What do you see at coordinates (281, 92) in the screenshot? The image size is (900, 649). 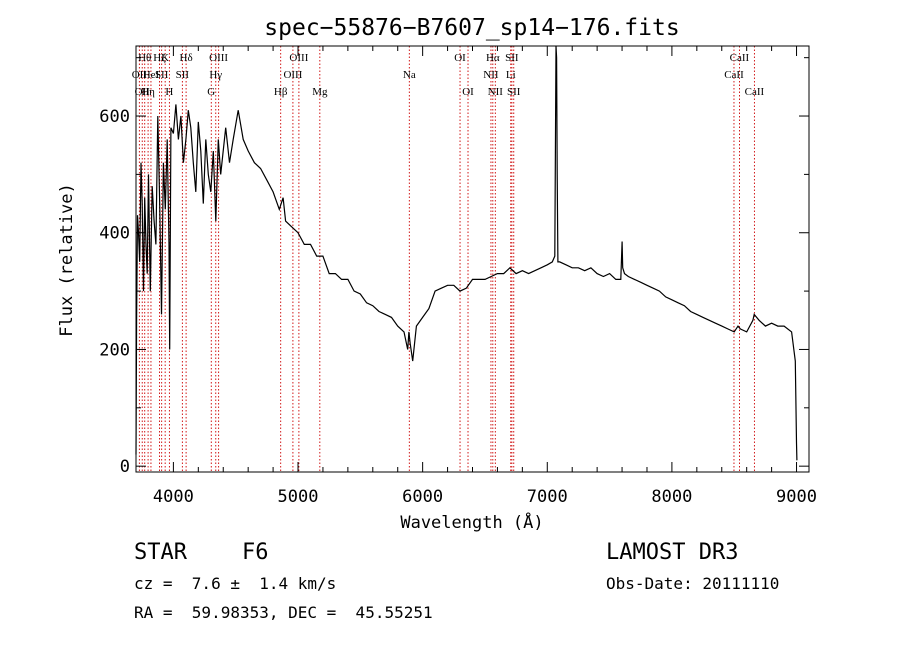 I see `marker-label: Hβ` at bounding box center [281, 92].